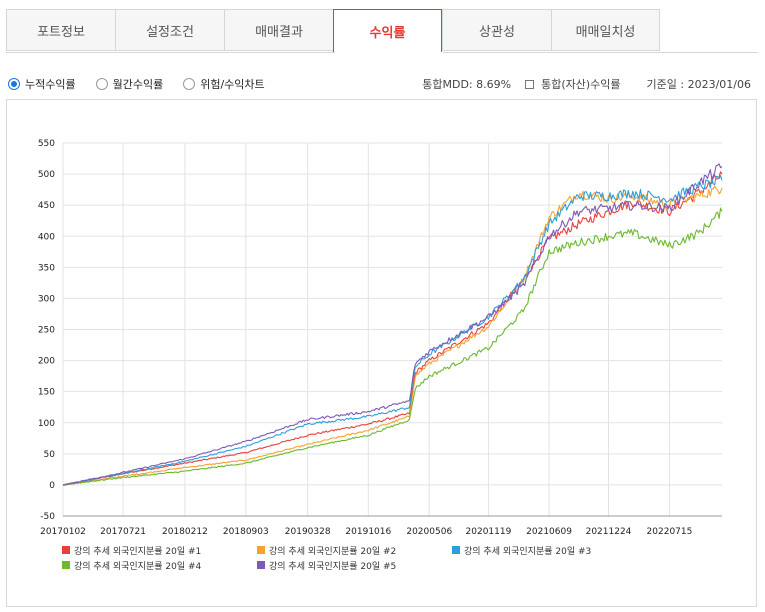  Describe the element at coordinates (46, 268) in the screenshot. I see `y-tick-label: 350` at that location.